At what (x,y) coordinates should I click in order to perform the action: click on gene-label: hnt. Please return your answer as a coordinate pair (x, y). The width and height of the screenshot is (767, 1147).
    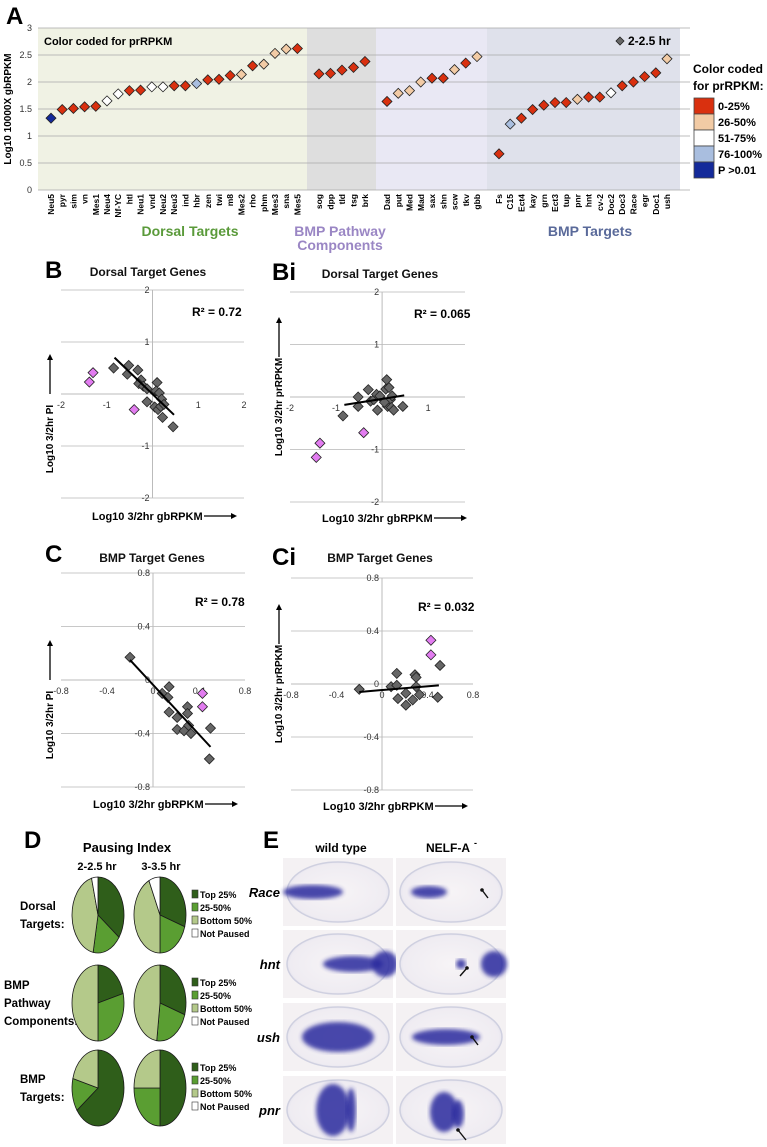
    Looking at the image, I should click on (270, 964).